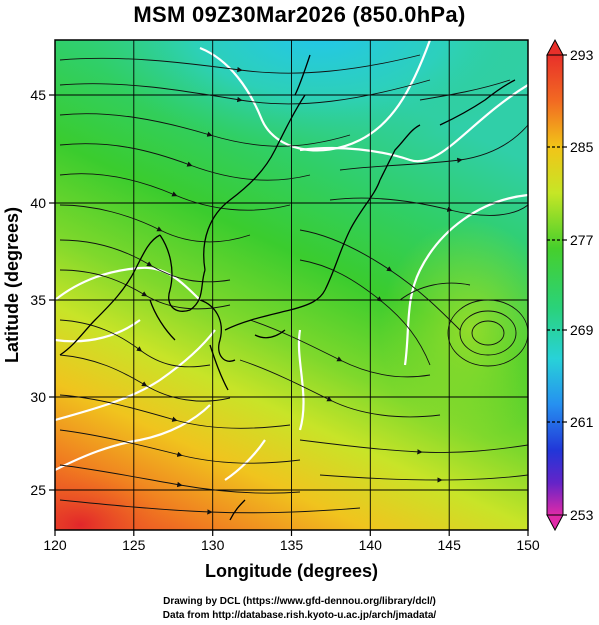 This screenshot has width=599, height=625. I want to click on x-tick-label: 135, so click(292, 545).